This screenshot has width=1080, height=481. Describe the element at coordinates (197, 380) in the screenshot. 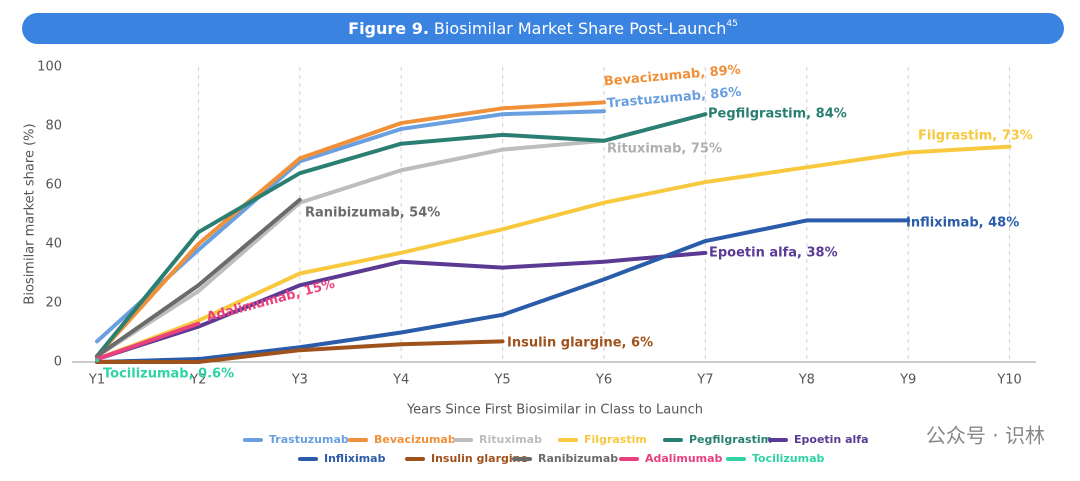

I see `x-tick-label: Y2` at that location.